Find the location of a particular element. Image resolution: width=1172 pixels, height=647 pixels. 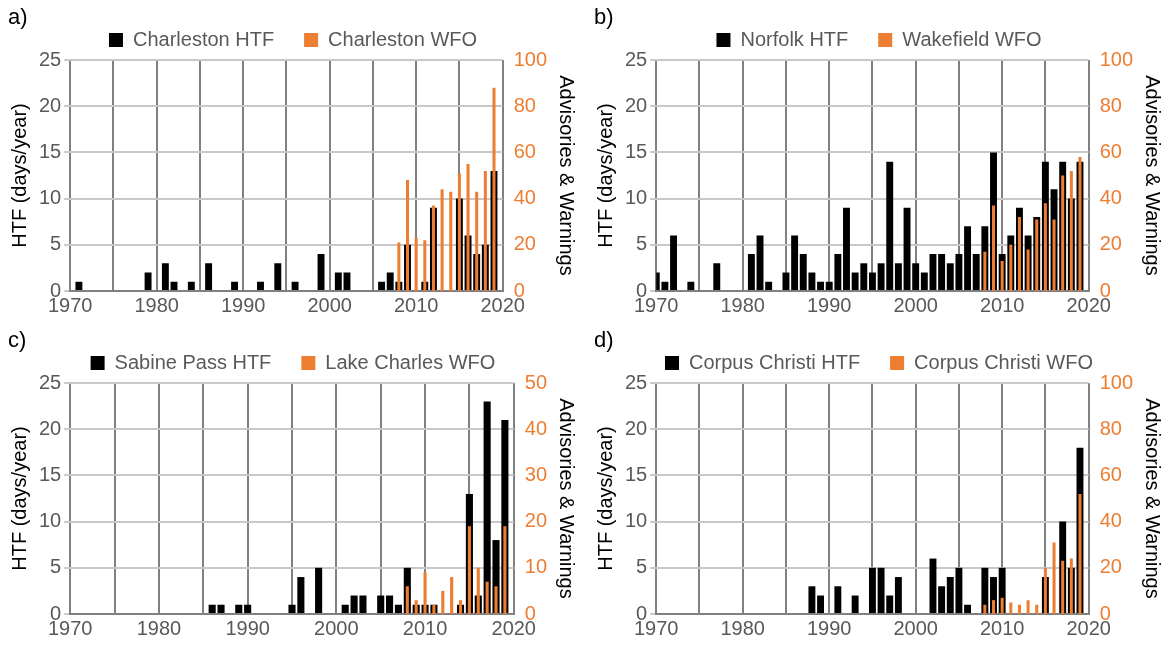

legend-label: Charleston HTF is located at coordinates (203, 38).